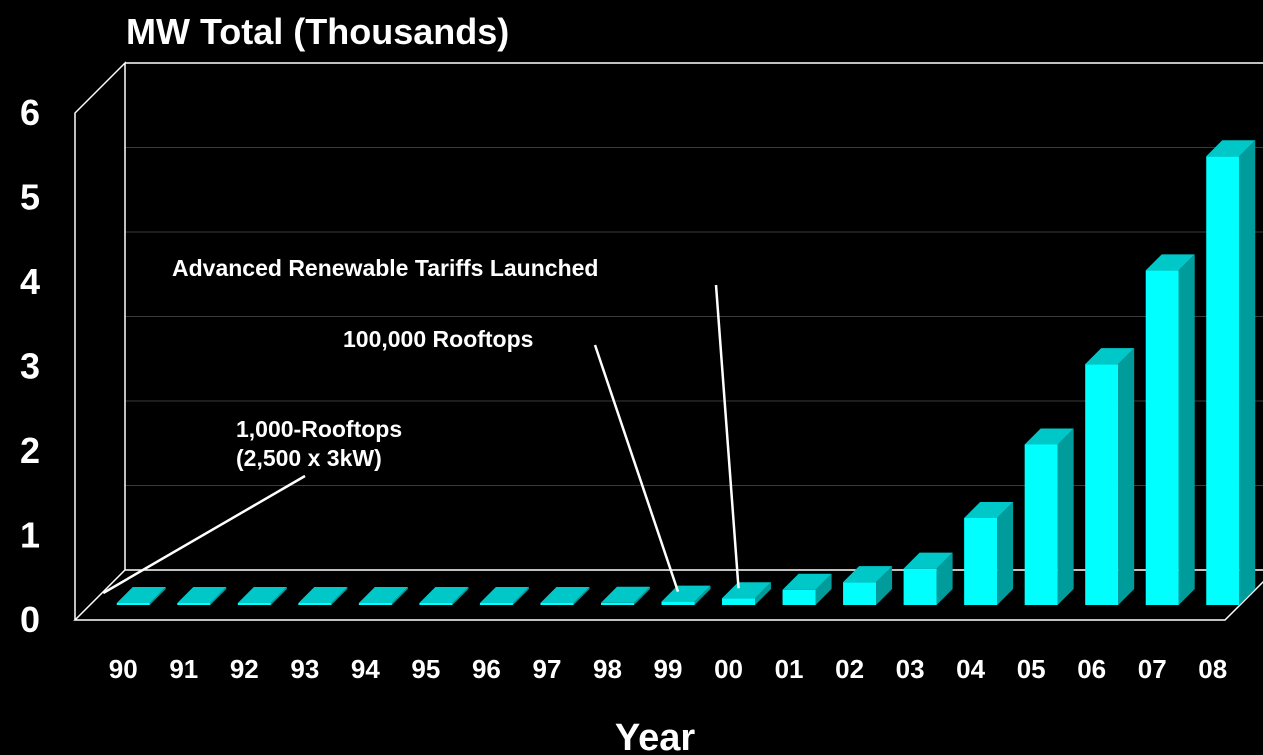 The width and height of the screenshot is (1263, 755). Describe the element at coordinates (304, 669) in the screenshot. I see `x-tick-label: 93` at that location.